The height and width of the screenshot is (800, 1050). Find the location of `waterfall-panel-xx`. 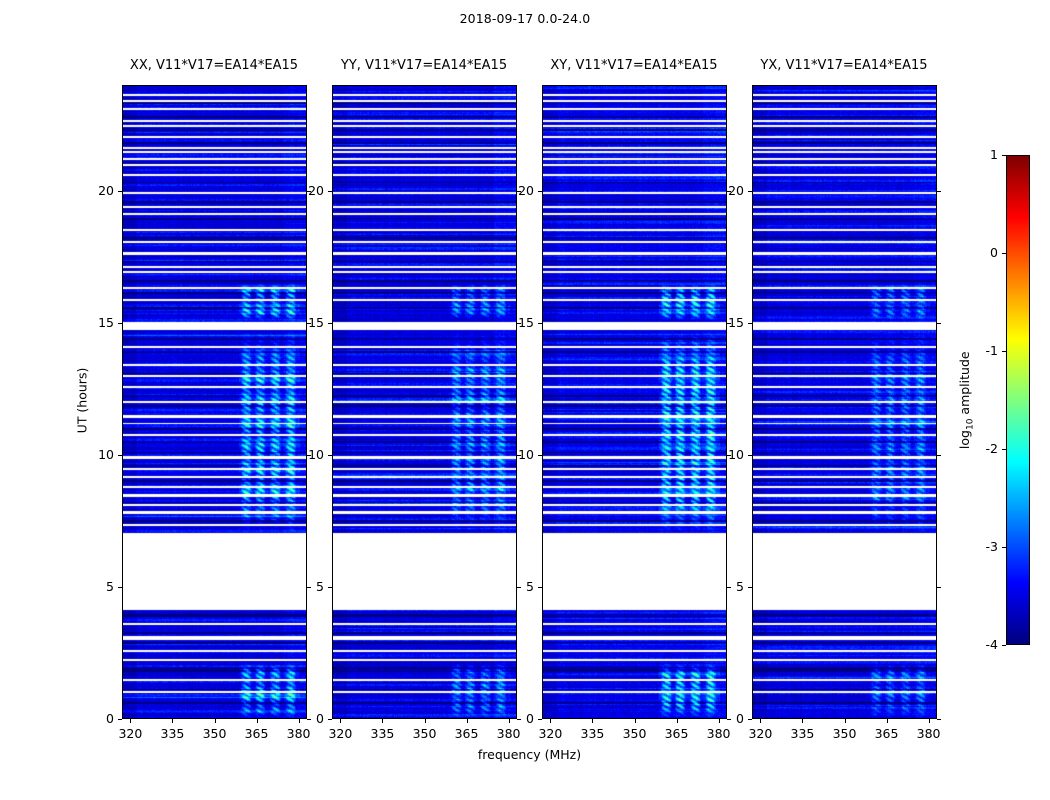

waterfall-panel-xx is located at coordinates (214, 402).